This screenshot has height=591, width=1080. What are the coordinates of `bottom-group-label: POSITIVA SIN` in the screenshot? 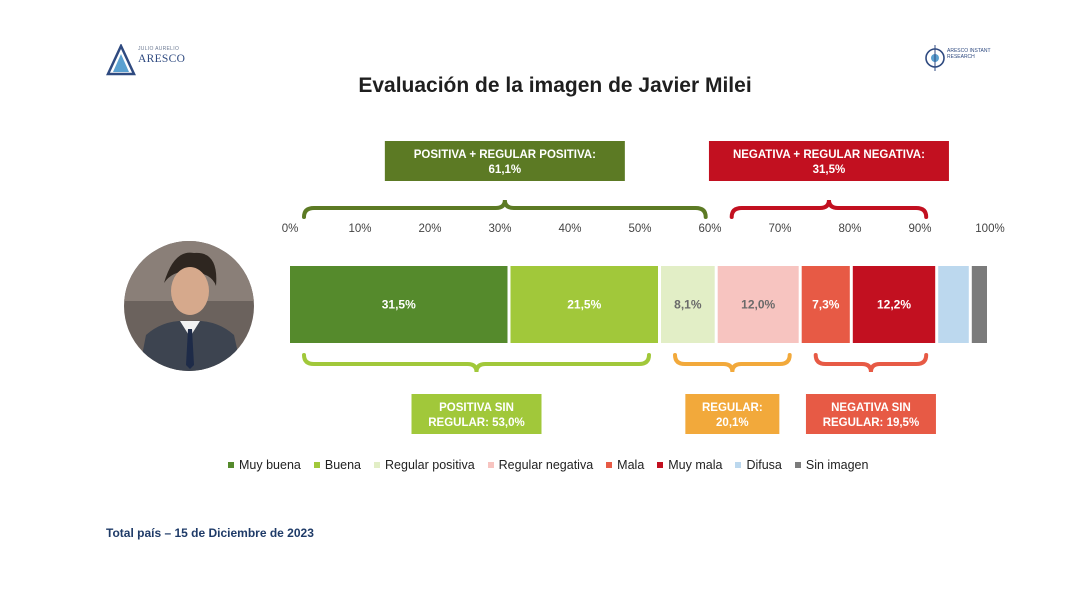 It's located at (476, 408).